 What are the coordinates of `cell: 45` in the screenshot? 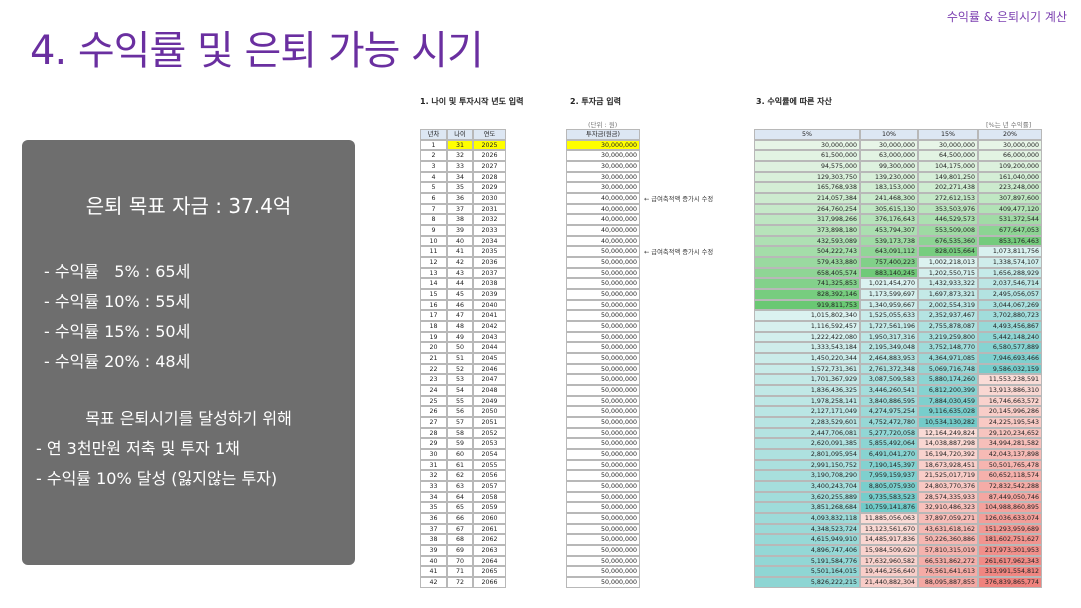 It's located at (460, 294).